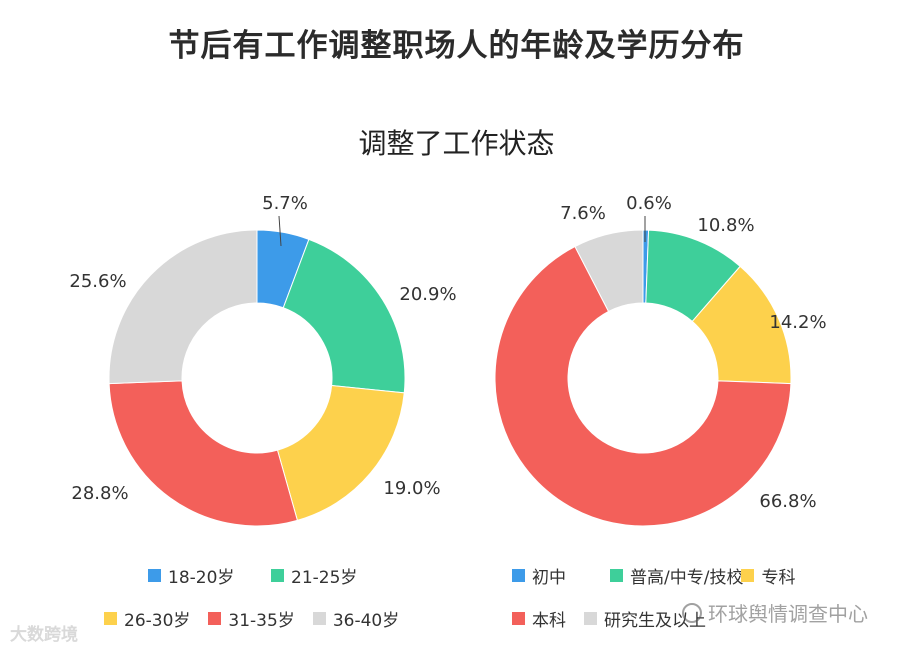 This screenshot has height=651, width=913. I want to click on watermark-left: 大数跨境, so click(44, 635).